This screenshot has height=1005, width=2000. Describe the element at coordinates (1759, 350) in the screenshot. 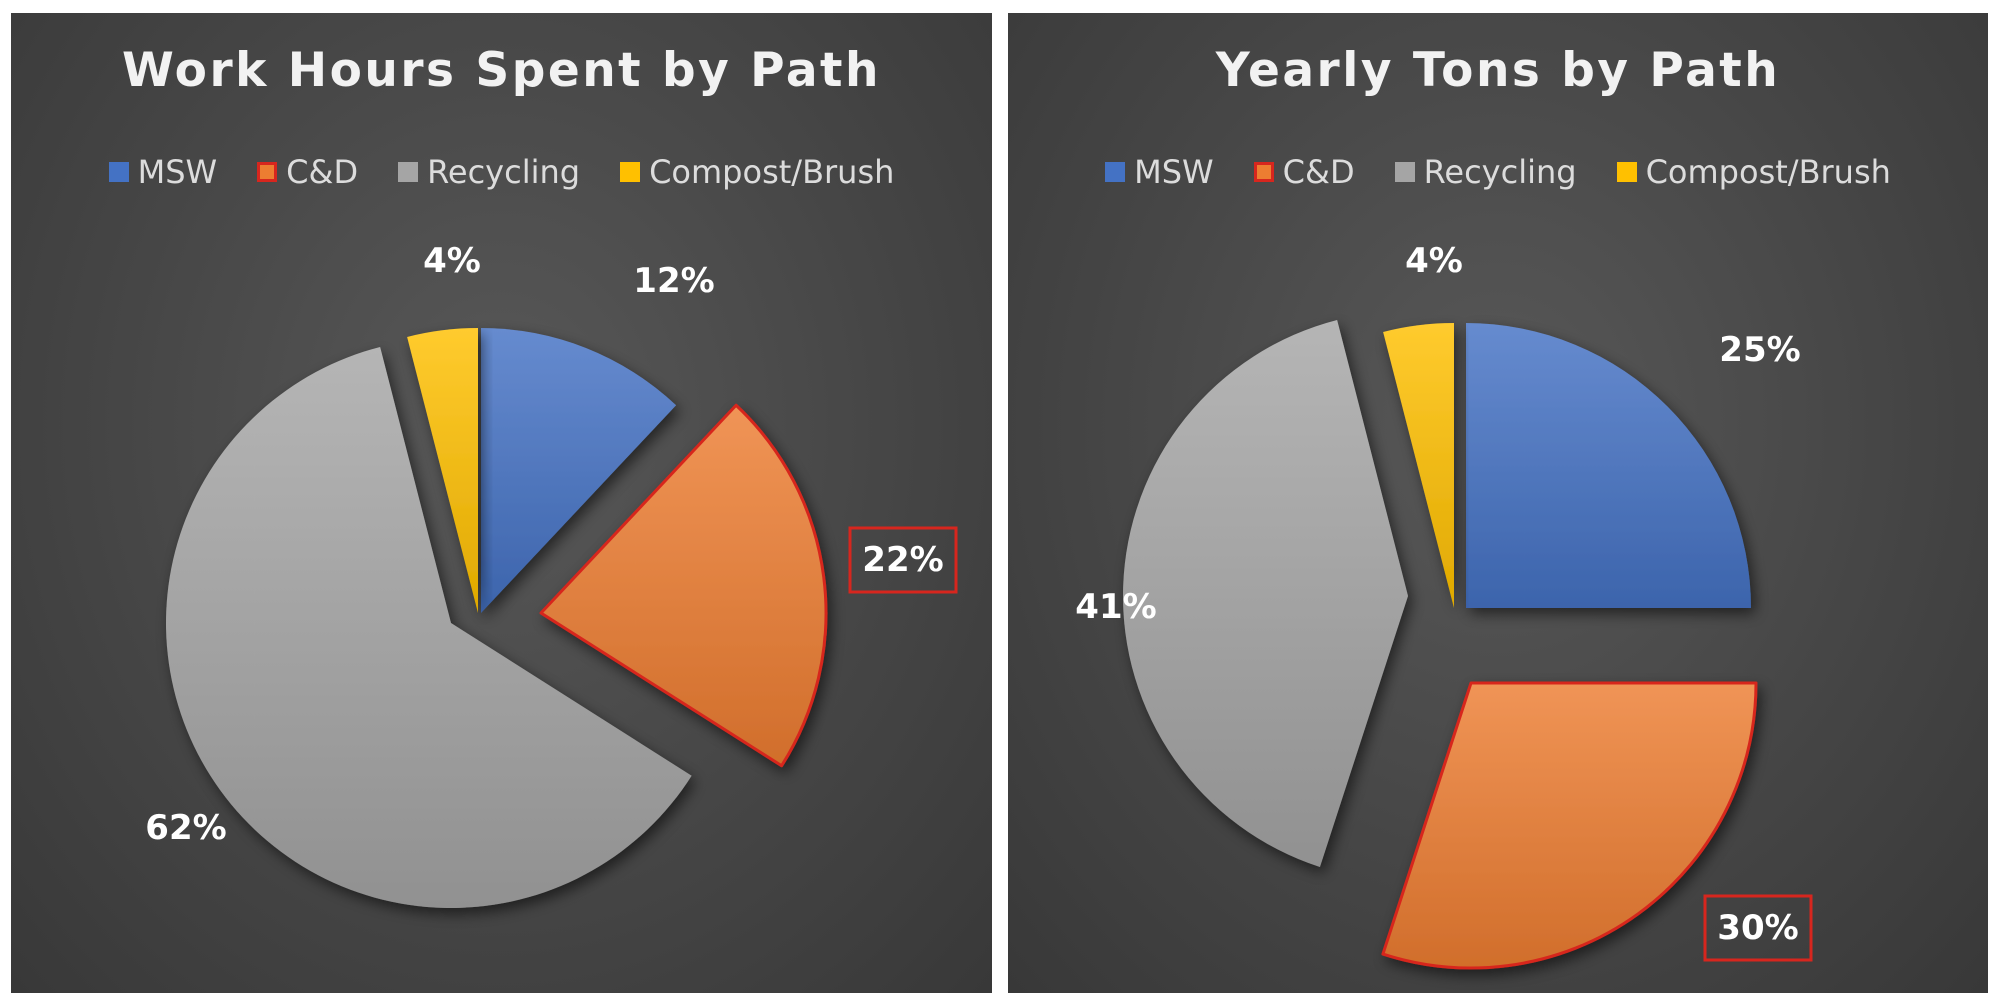

I see `data-label: 25%` at that location.